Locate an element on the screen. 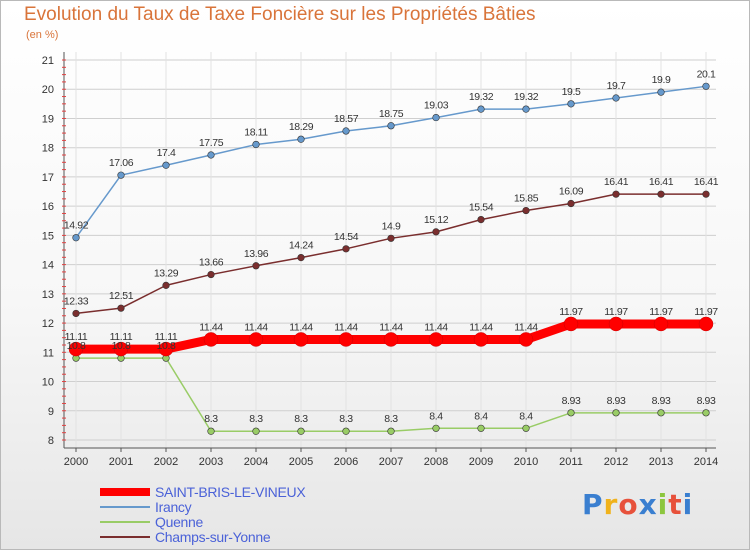 The height and width of the screenshot is (550, 750). legend-label: Champs-sur-Yonne is located at coordinates (213, 537).